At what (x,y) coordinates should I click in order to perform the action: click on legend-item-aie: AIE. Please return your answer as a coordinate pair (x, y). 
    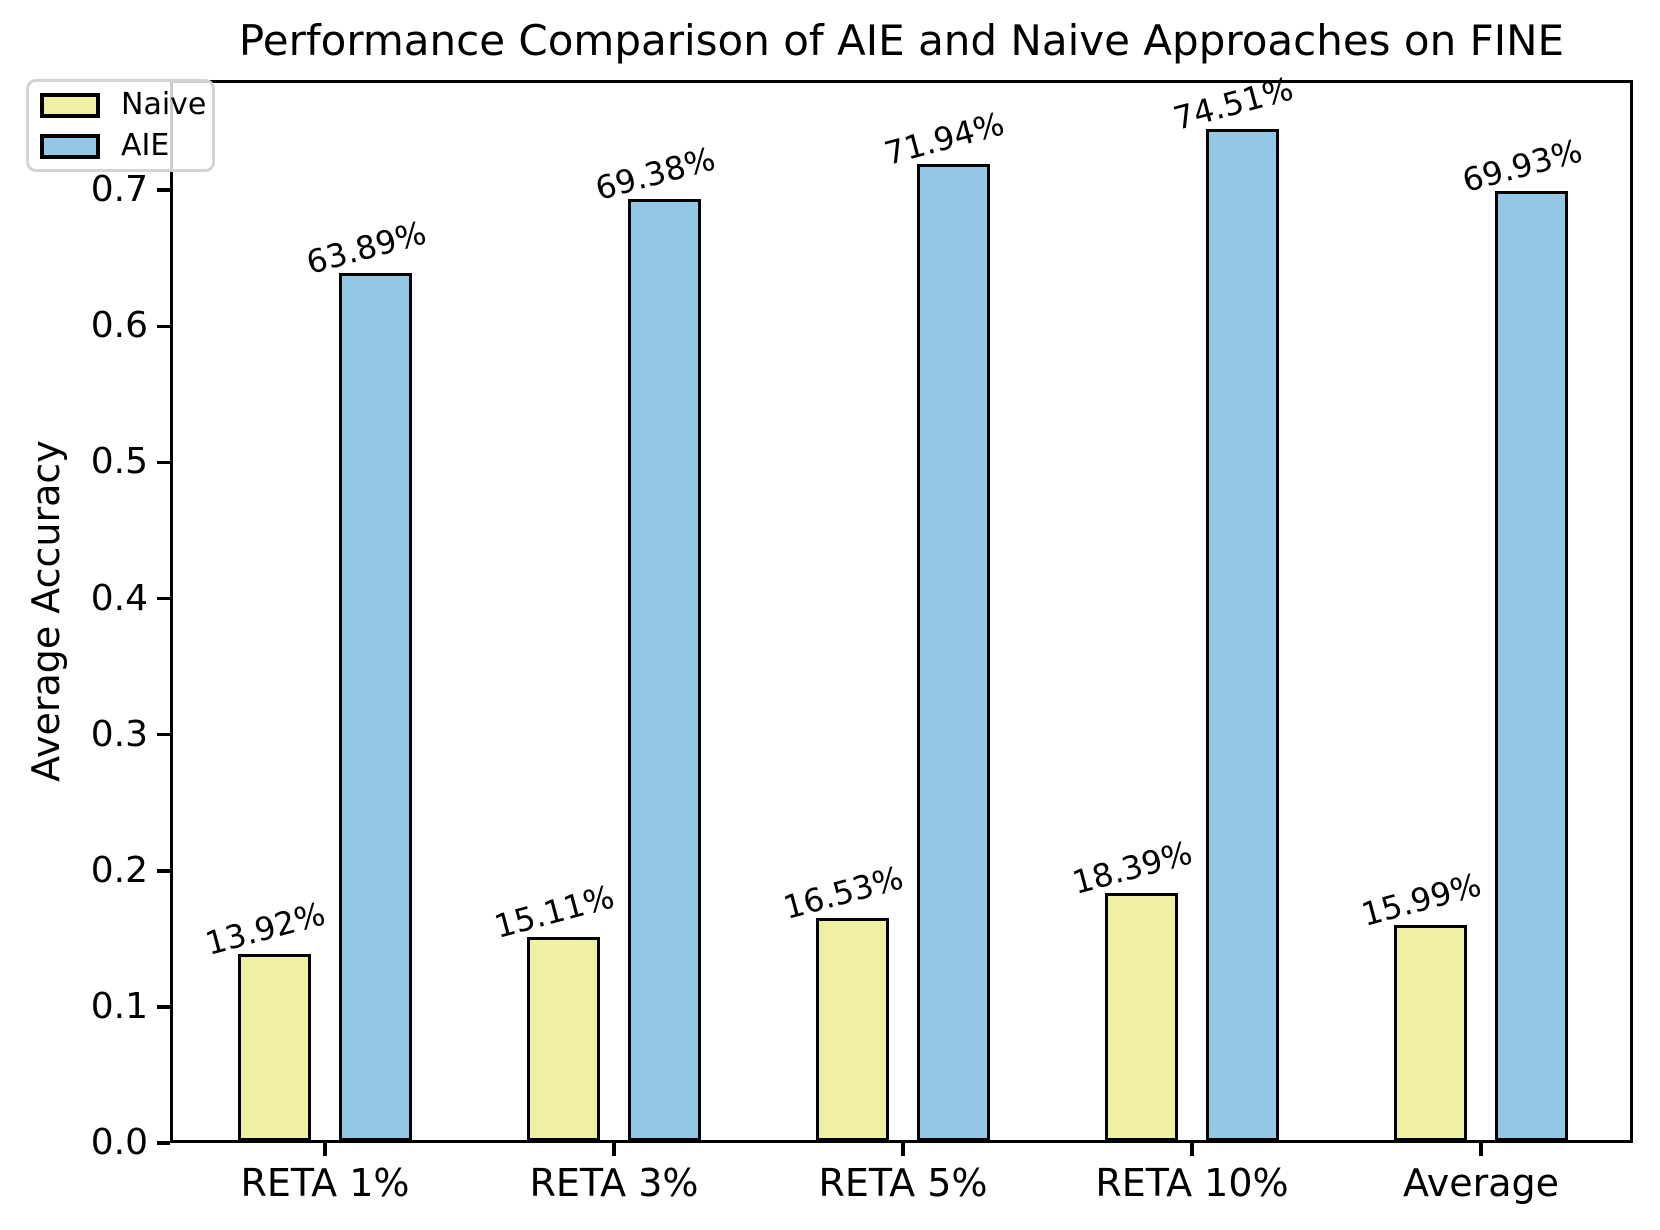
    Looking at the image, I should click on (126, 146).